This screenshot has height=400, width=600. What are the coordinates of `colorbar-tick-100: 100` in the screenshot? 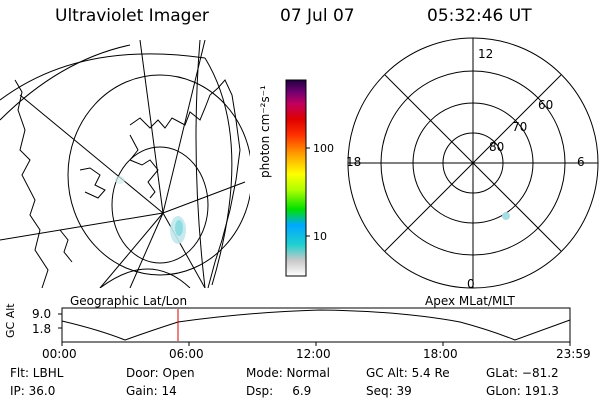 It's located at (323, 148).